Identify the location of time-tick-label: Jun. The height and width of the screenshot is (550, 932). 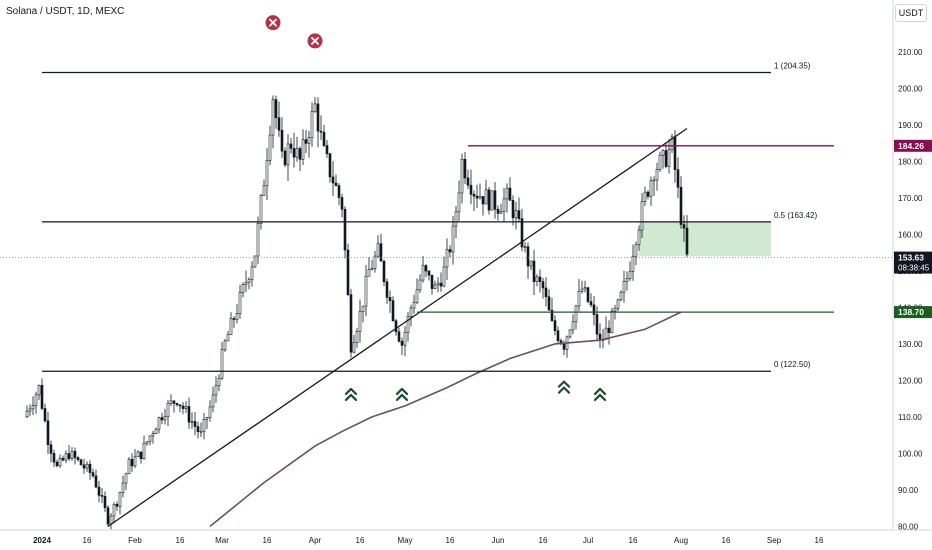
(498, 540).